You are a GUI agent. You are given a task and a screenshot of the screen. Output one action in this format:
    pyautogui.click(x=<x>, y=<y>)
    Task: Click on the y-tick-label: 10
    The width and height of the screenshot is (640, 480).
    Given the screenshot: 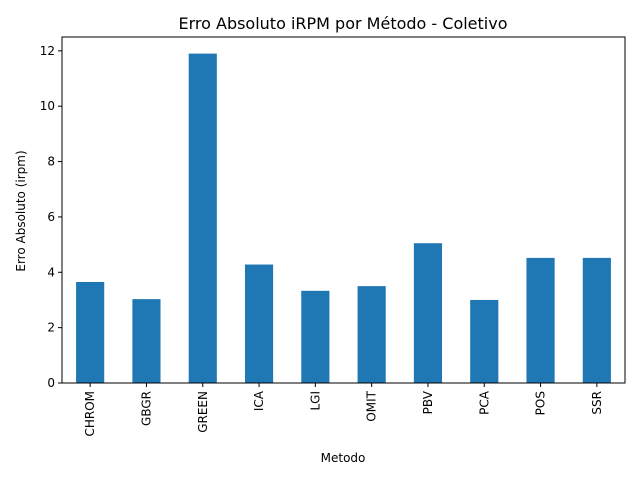 What is the action you would take?
    pyautogui.click(x=47, y=106)
    